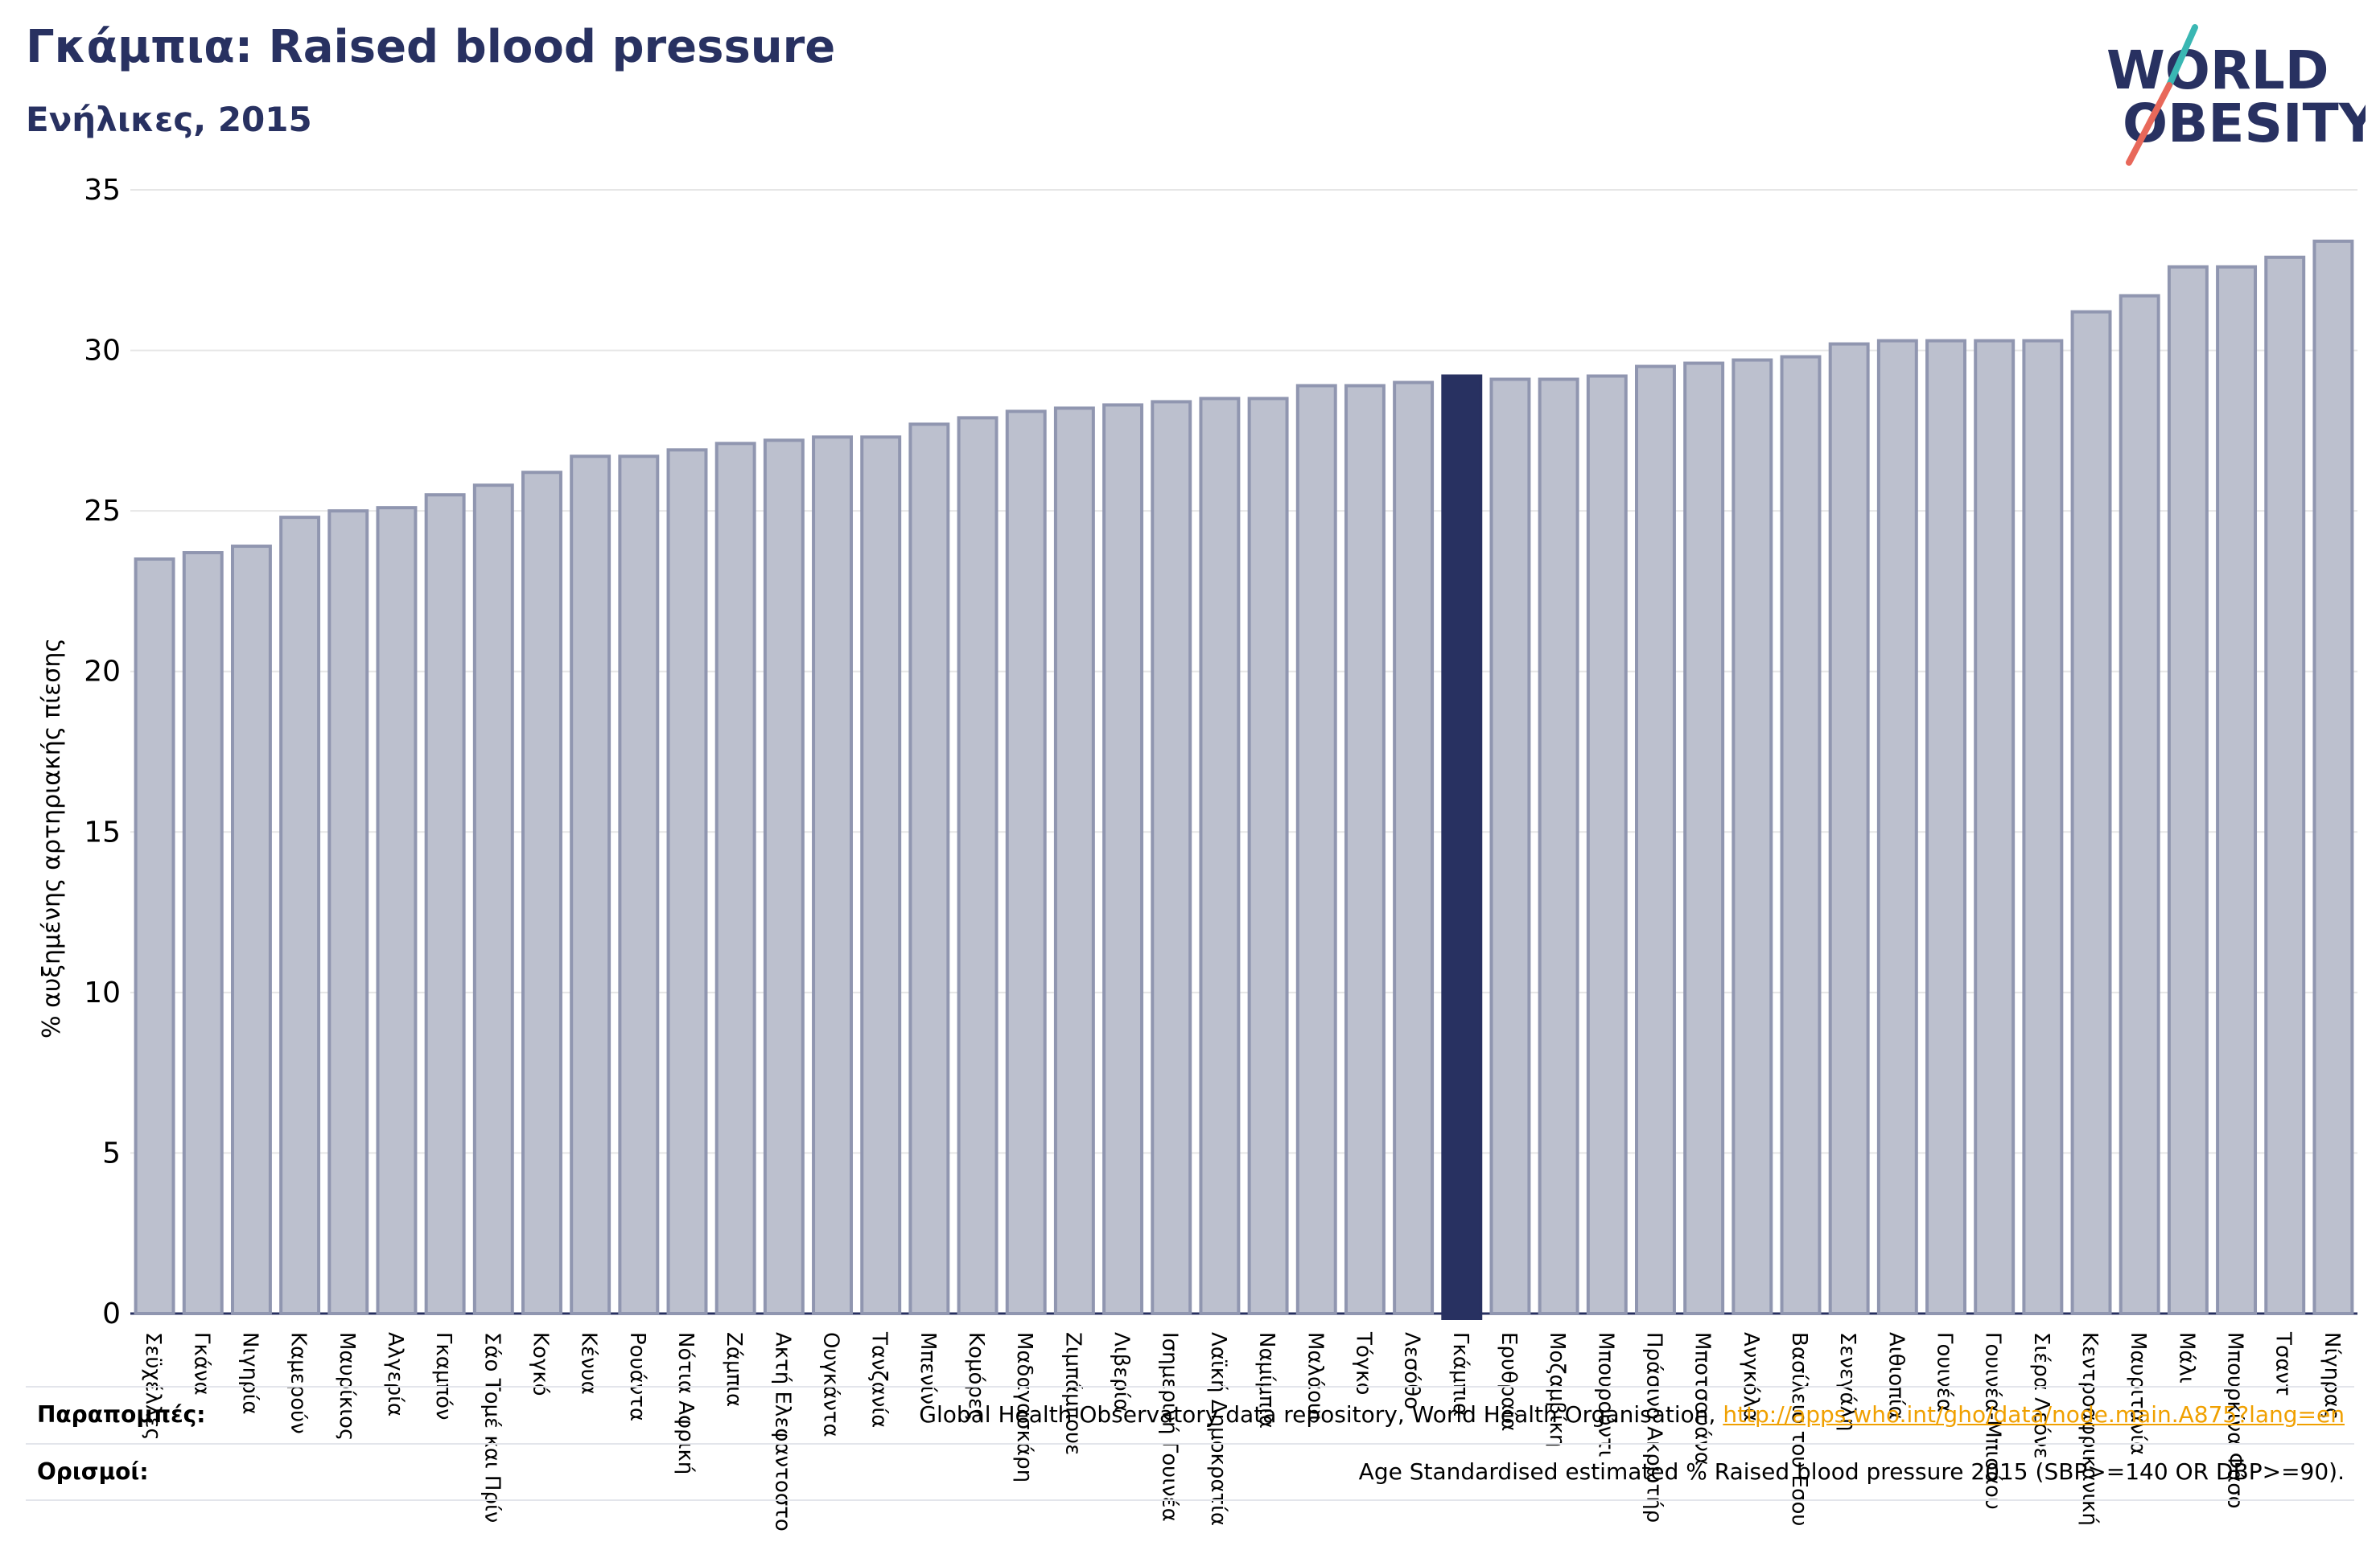  What do you see at coordinates (1190, 1500) in the screenshot?
I see `footer-divider-bottom` at bounding box center [1190, 1500].